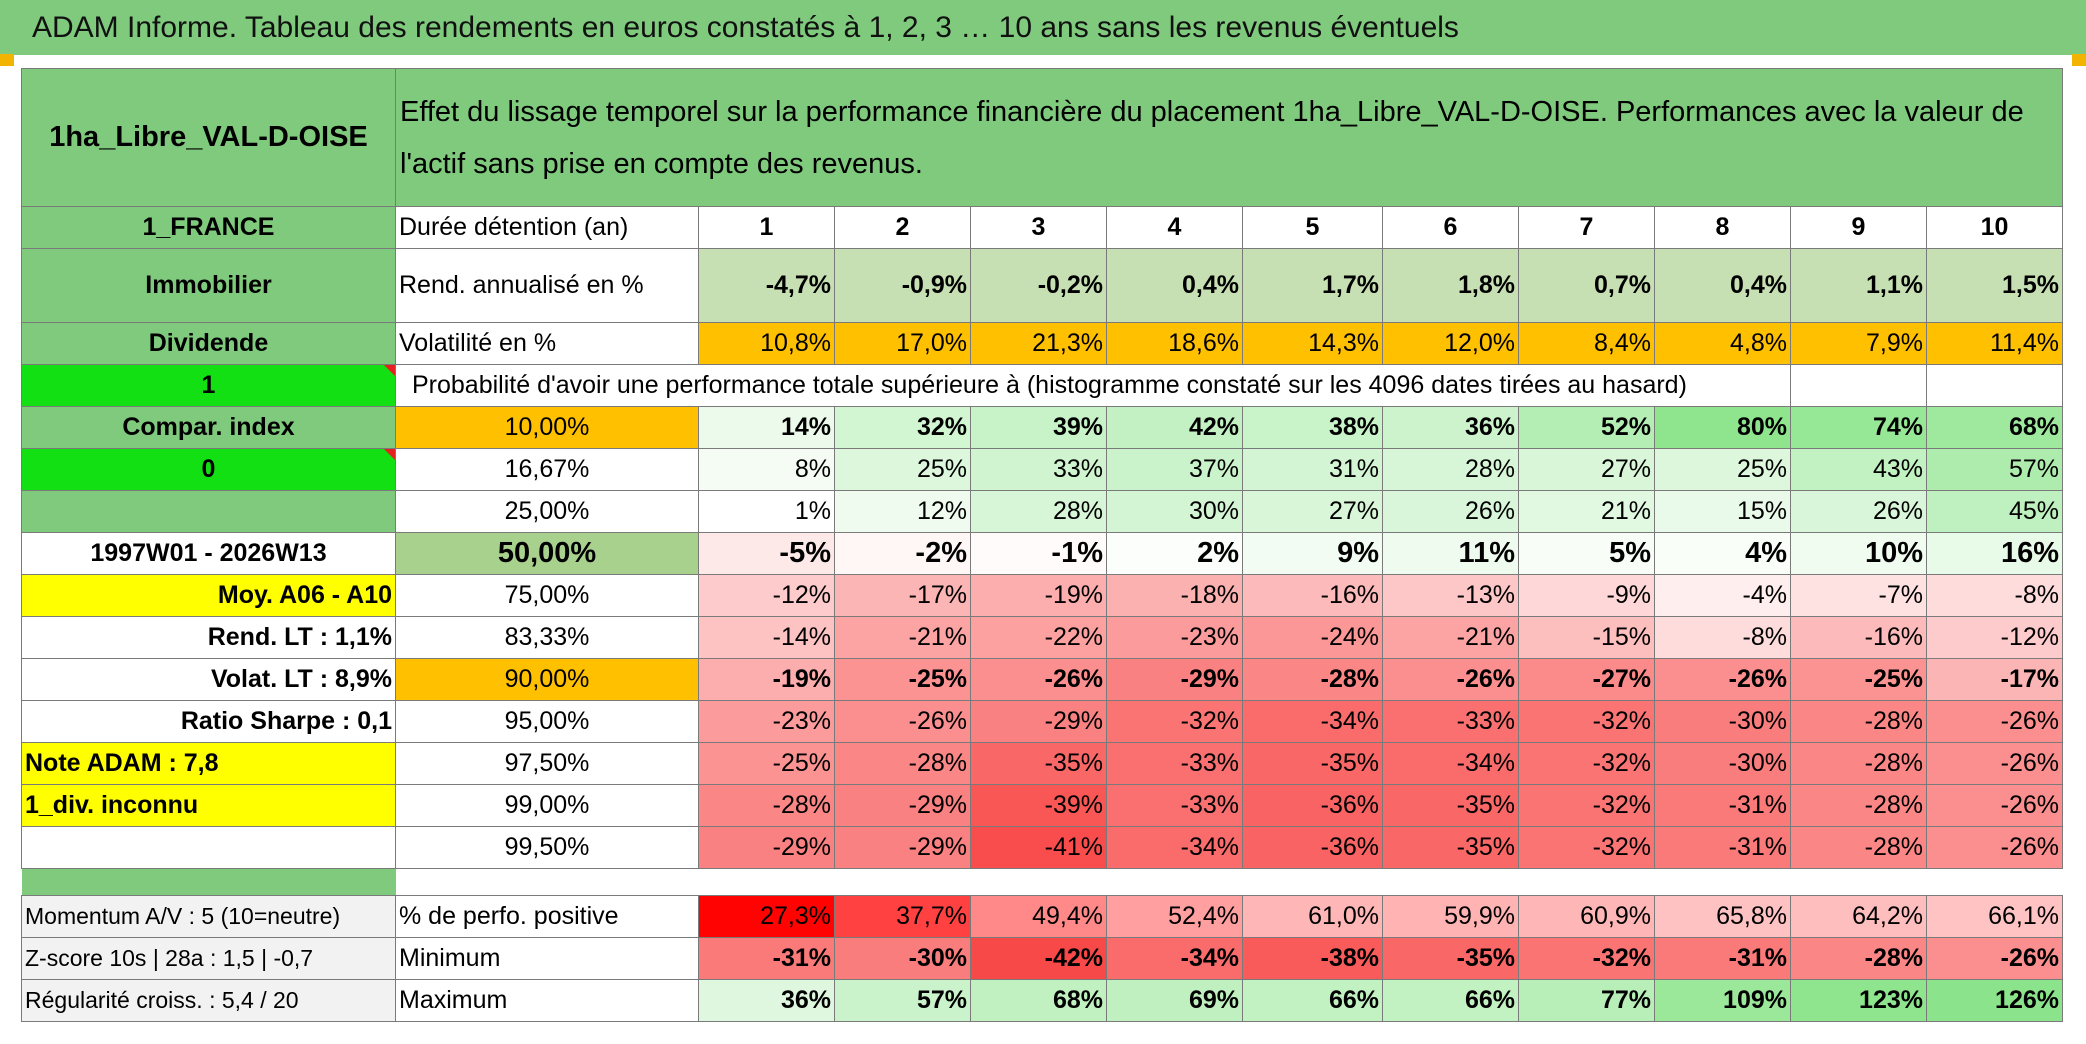 The image size is (2086, 1044). What do you see at coordinates (766, 285) in the screenshot?
I see `rend-cell: -4,7%` at bounding box center [766, 285].